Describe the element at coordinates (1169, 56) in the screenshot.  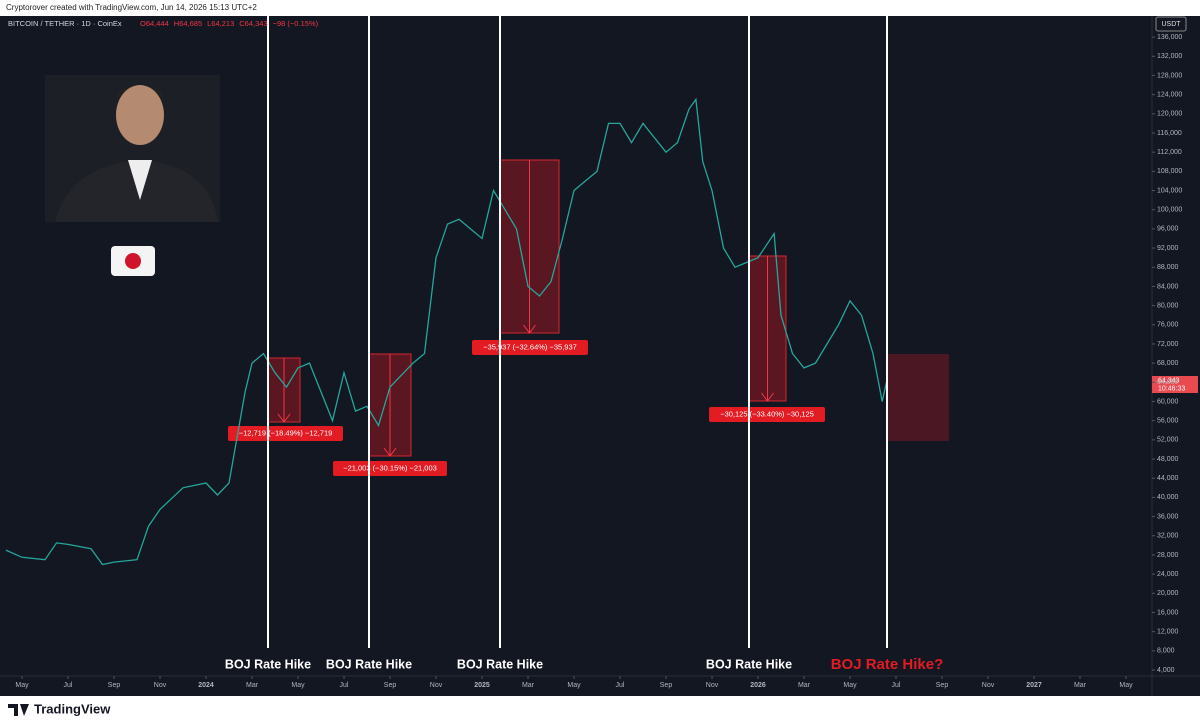
I see `y-tick-label: 132,000` at that location.